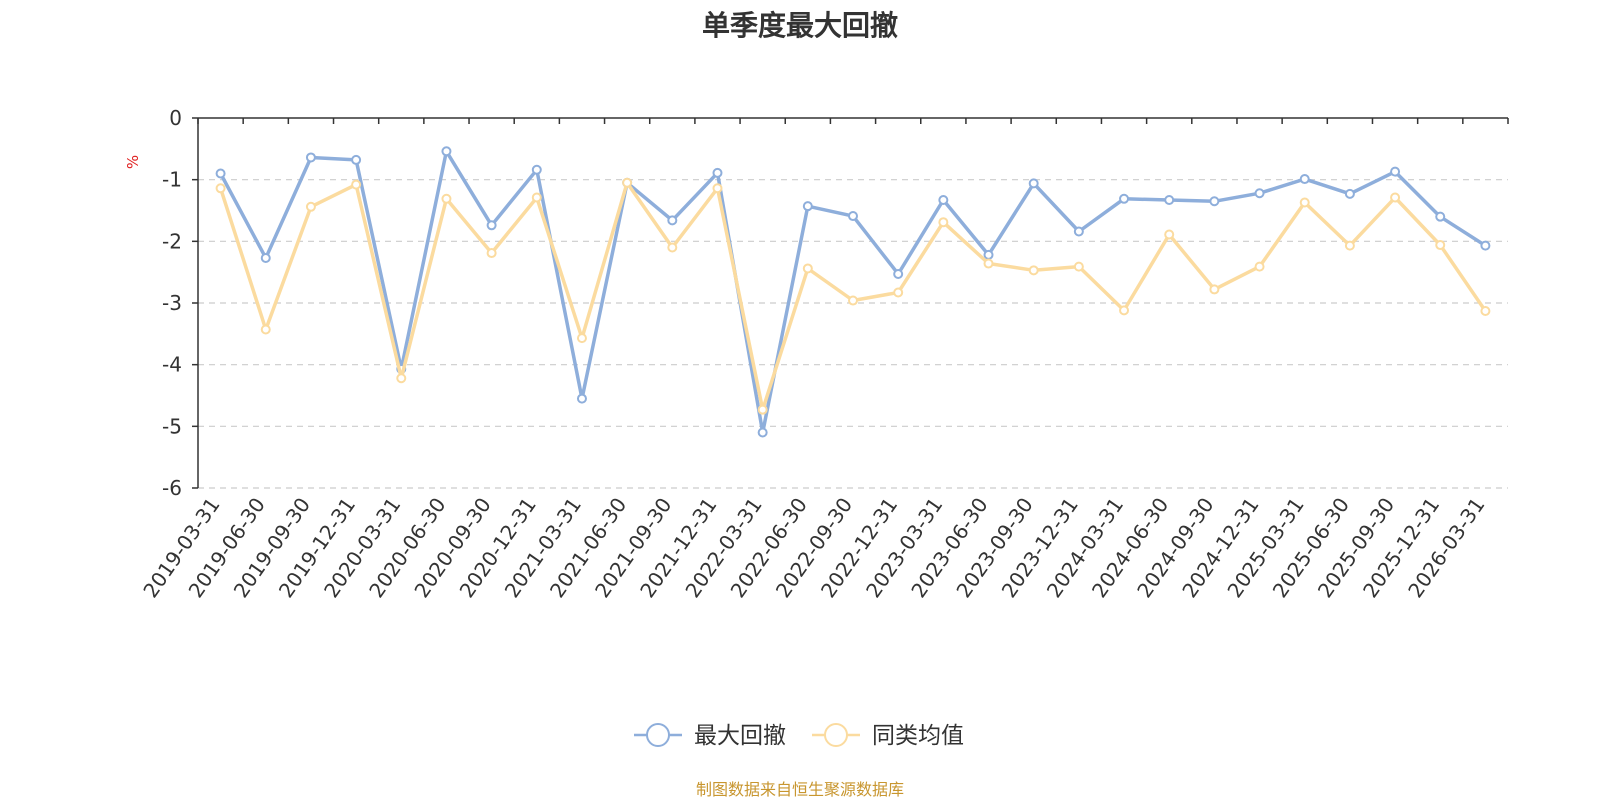 The width and height of the screenshot is (1600, 800). I want to click on y-tick-label: -1, so click(172, 180).